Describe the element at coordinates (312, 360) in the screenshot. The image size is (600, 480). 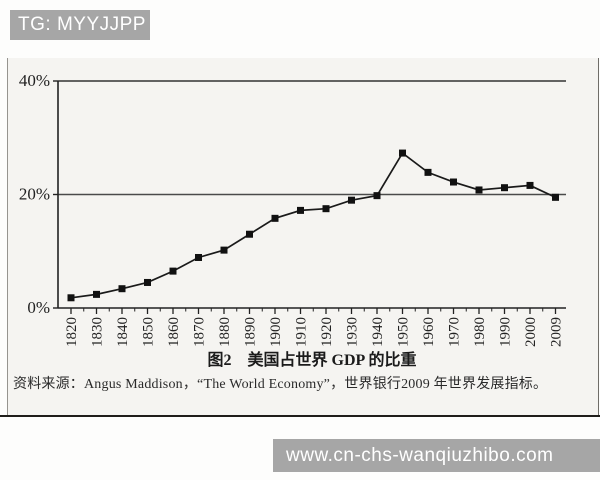
I see `figure-caption: 图2 美国占世界 GDP 的比重` at that location.